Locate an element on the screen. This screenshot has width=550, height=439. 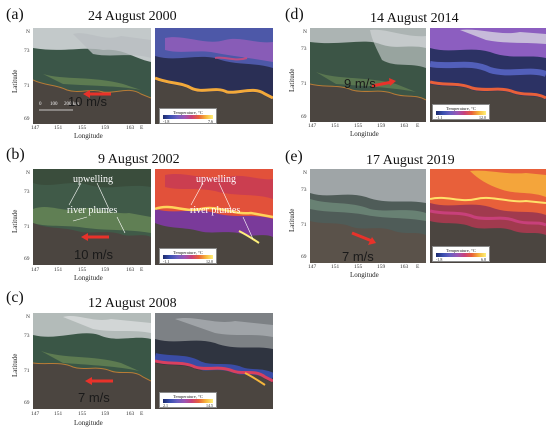
colorbar-title-b: Temperature, °C is located at coordinates (188, 252).